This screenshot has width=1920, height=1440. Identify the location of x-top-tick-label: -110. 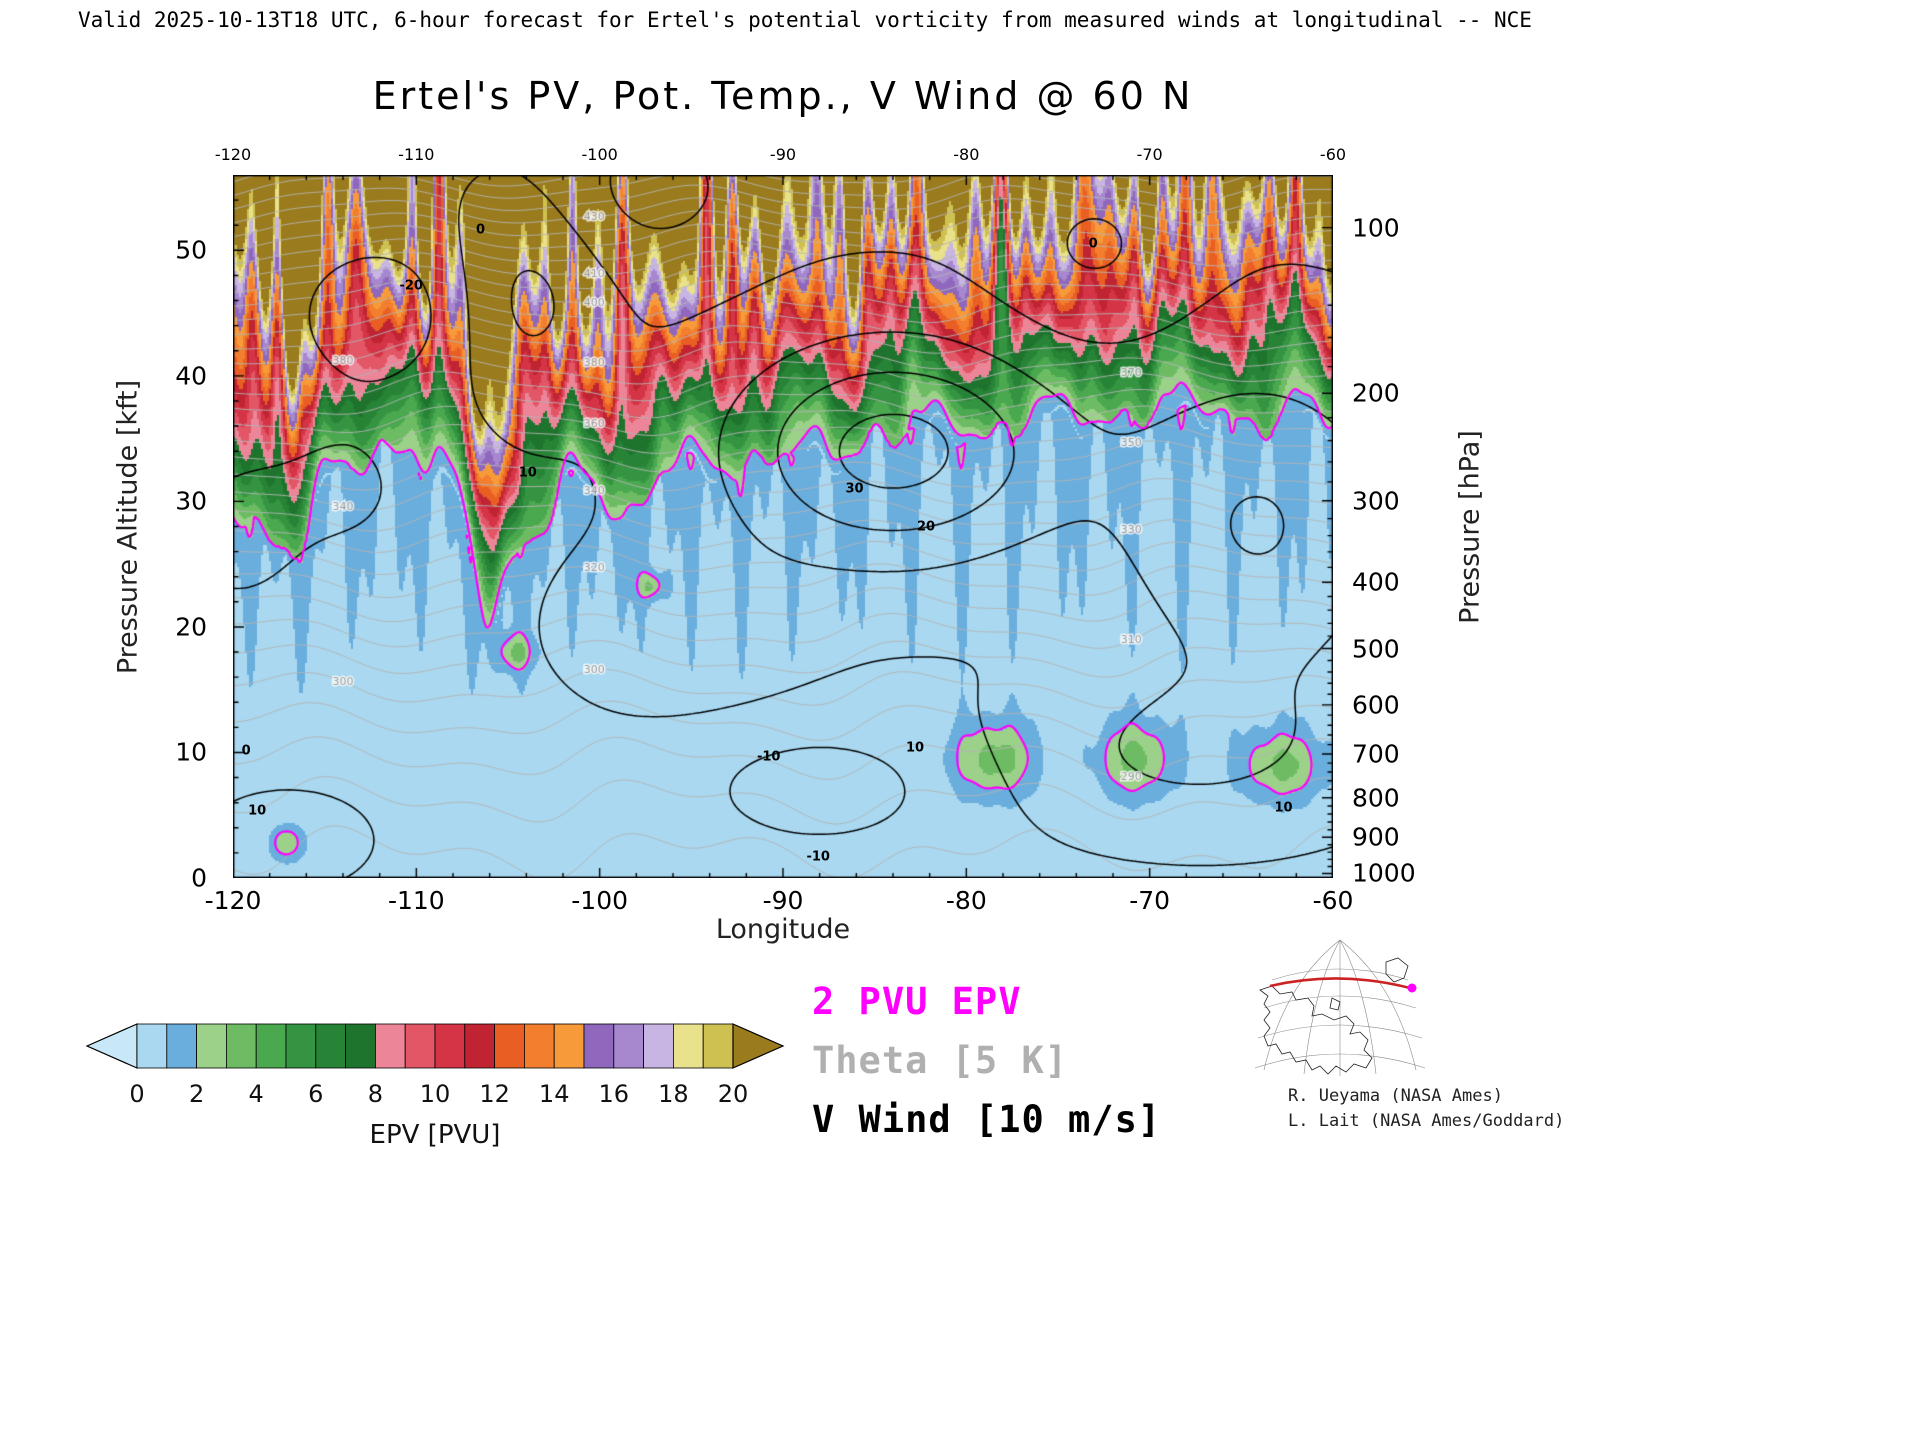
(416, 154).